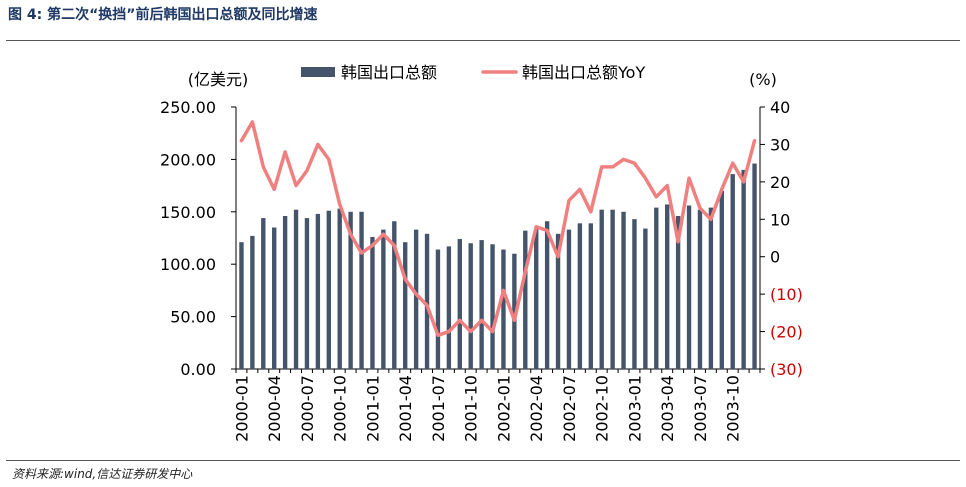 Image resolution: width=966 pixels, height=487 pixels. What do you see at coordinates (163, 15) in the screenshot?
I see `page-title: 图 4: 第二次“换挡”前后韩国出口总额及同比增速` at bounding box center [163, 15].